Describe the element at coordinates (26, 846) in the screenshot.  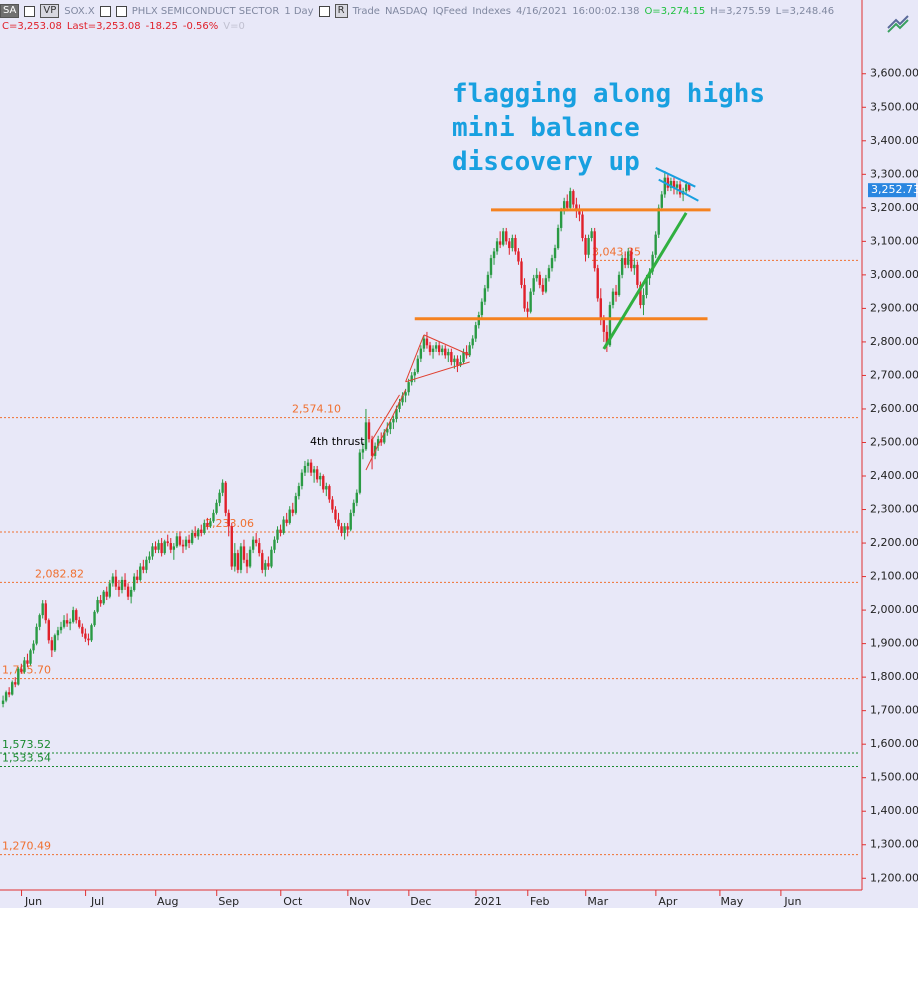
I see `level-label: 1,270.49` at that location.